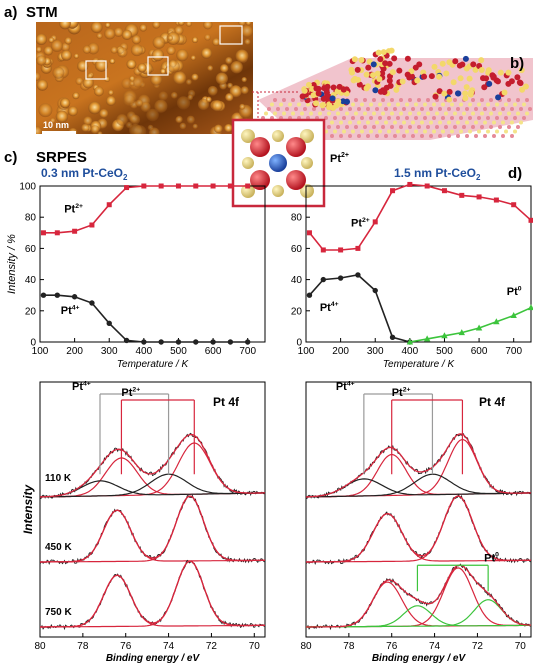 The width and height of the screenshot is (533, 668). I want to click on fit-component, so click(152, 594).